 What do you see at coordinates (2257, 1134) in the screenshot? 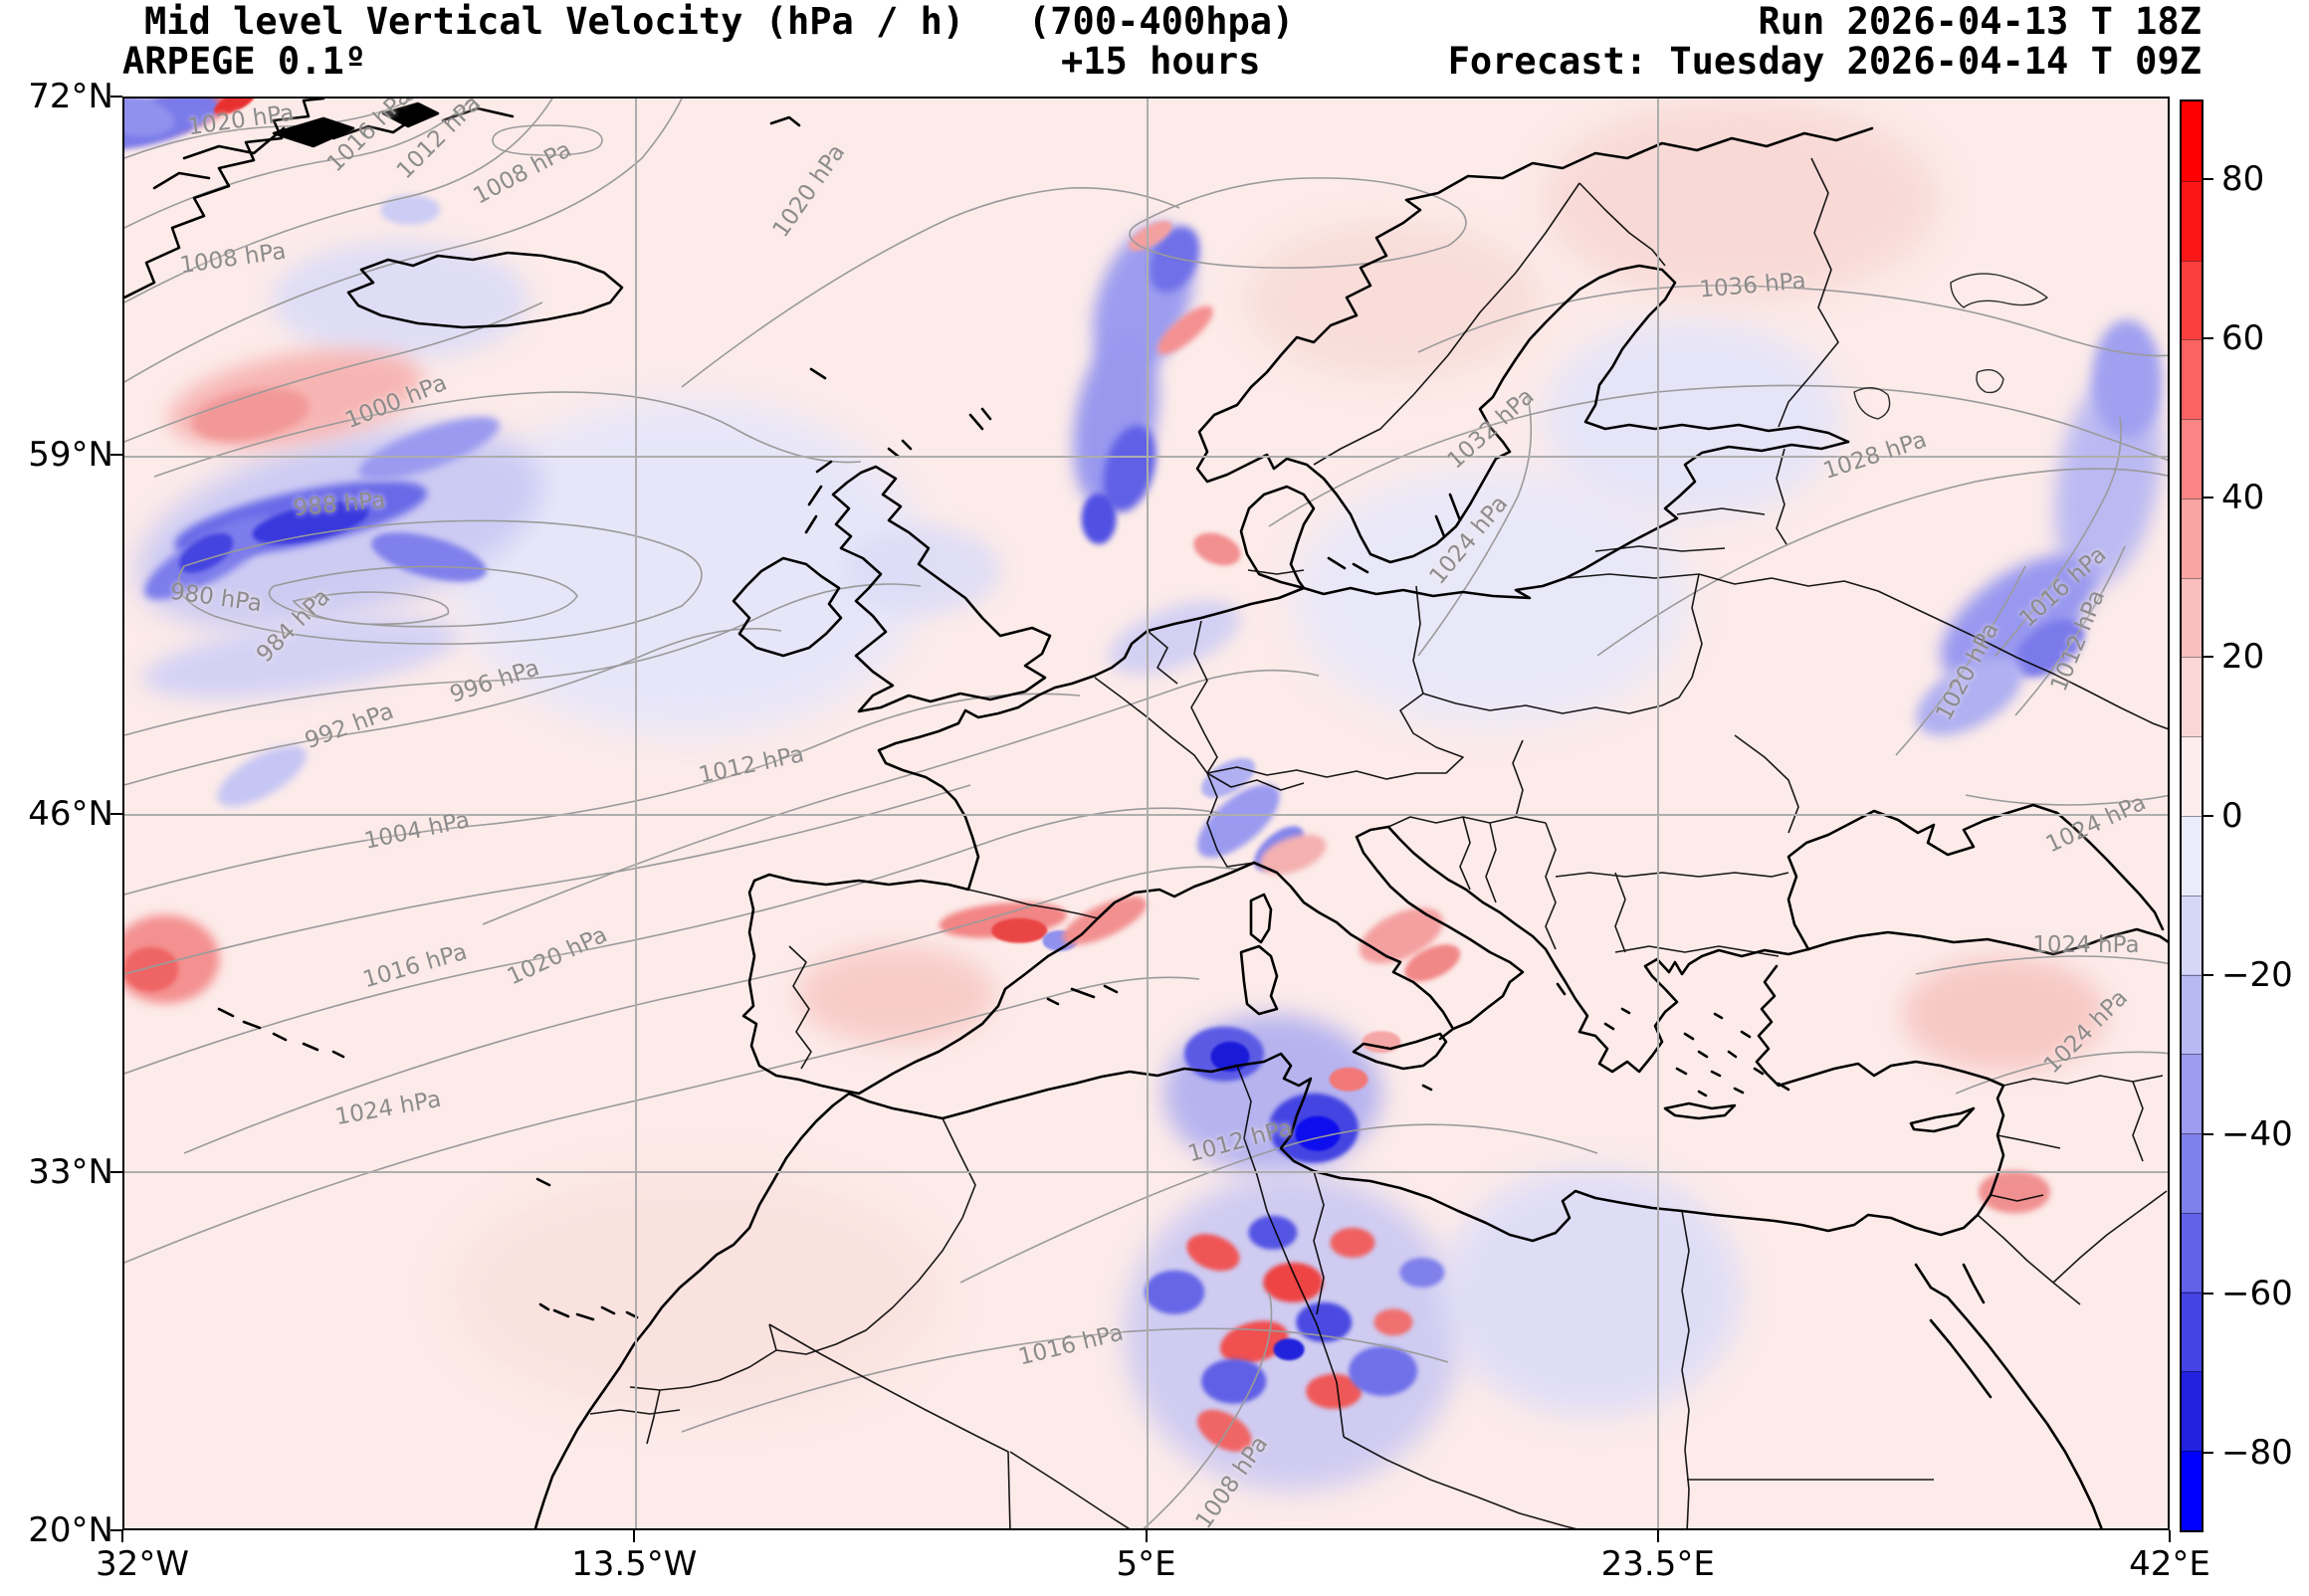
I see `colorbar-tick-label: −40` at bounding box center [2257, 1134].